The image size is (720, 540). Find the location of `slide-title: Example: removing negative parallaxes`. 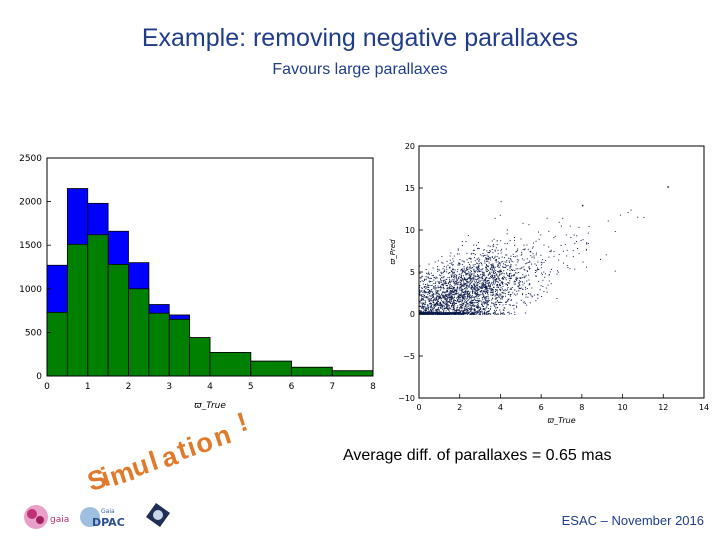

slide-title: Example: removing negative parallaxes is located at coordinates (360, 38).